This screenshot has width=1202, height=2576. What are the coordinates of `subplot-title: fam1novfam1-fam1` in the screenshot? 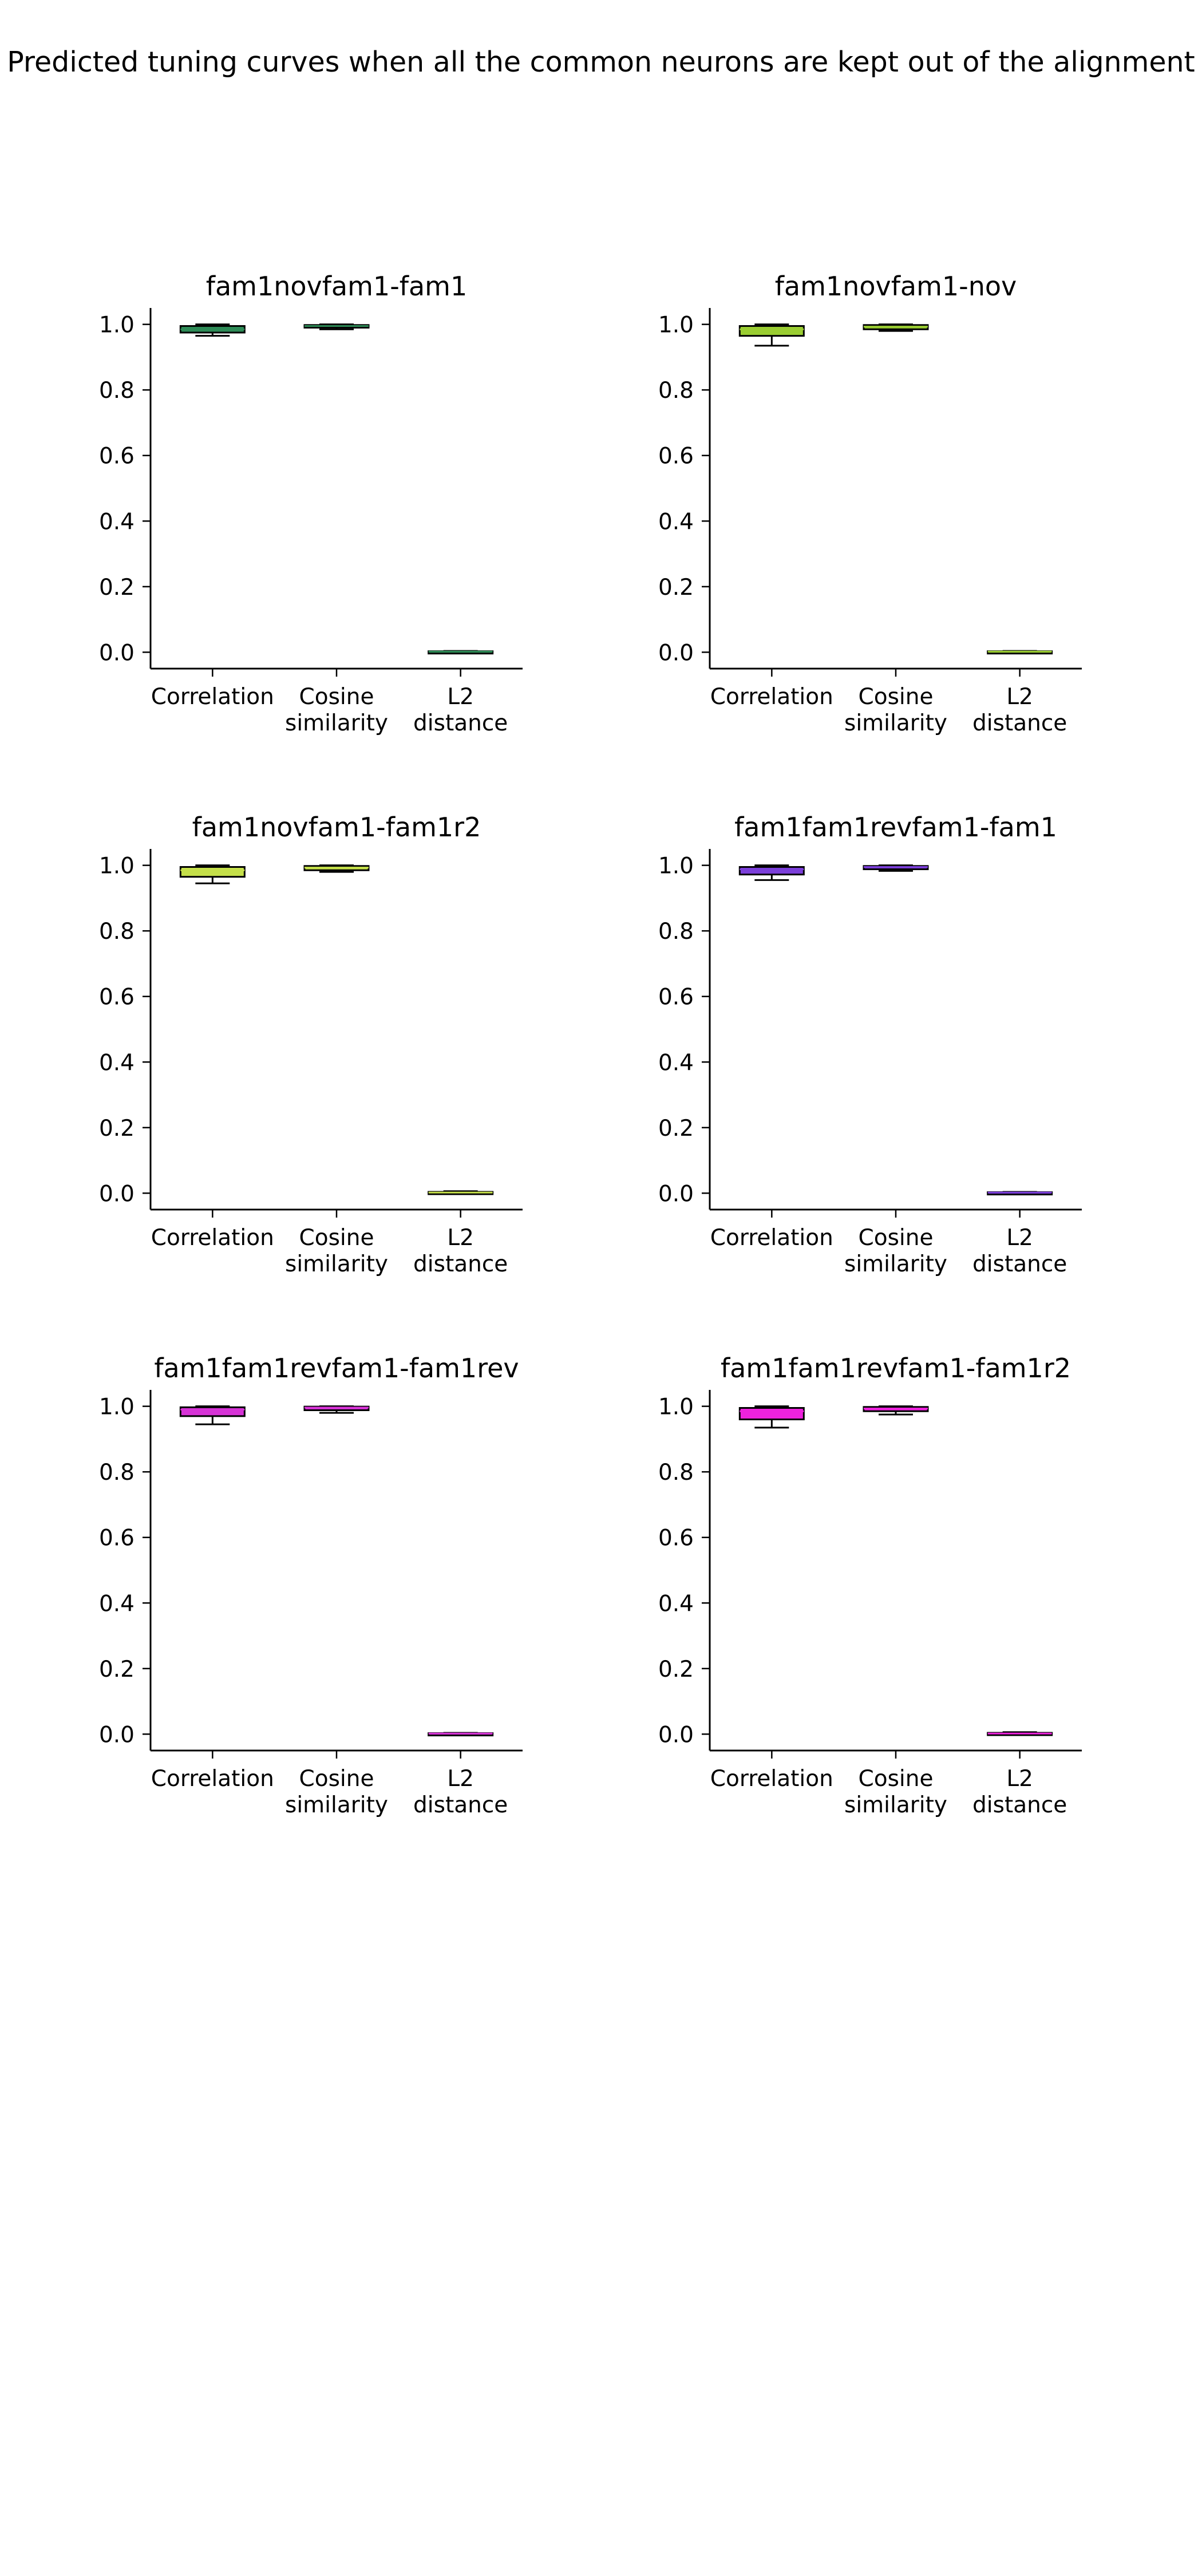 It's located at (337, 286).